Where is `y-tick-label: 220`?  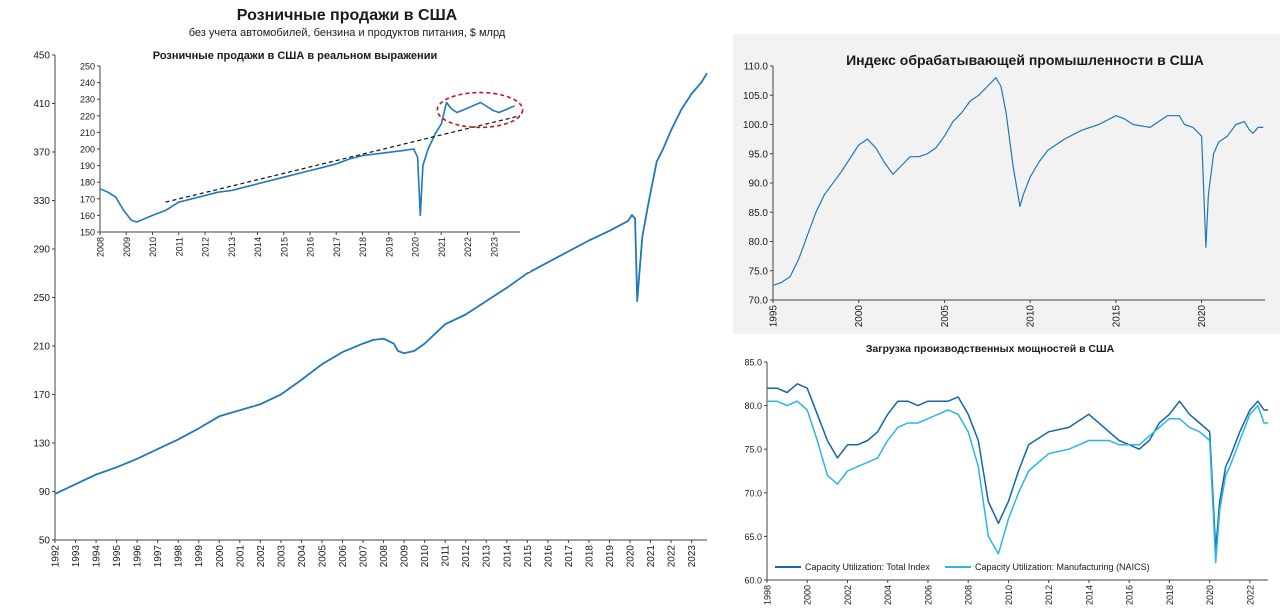
y-tick-label: 220 is located at coordinates (87, 116).